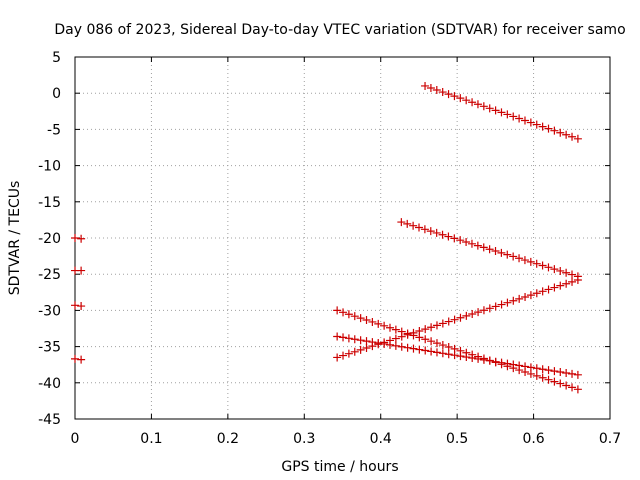  I want to click on x-tick-label: 0.4, so click(381, 439).